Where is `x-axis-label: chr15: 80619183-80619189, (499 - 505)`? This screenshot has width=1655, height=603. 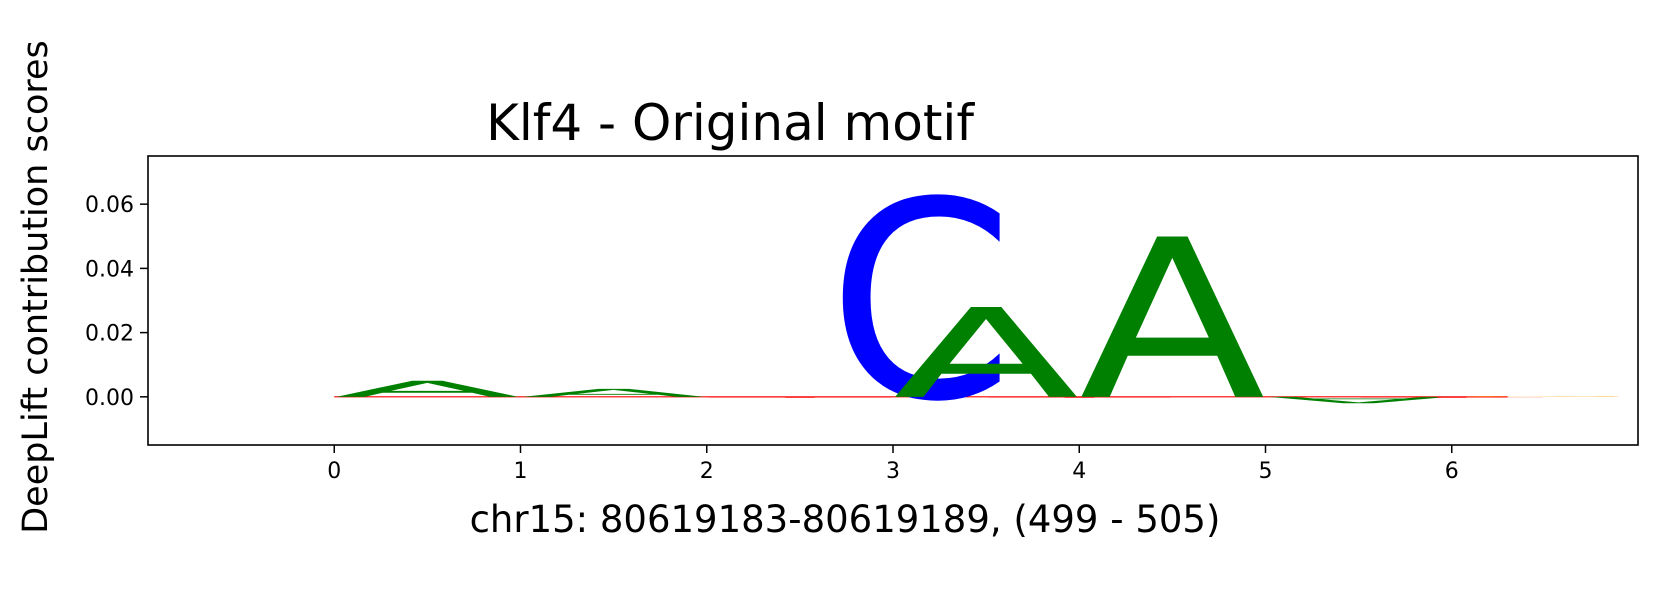
x-axis-label: chr15: 80619183-80619189, (499 - 505) is located at coordinates (845, 519).